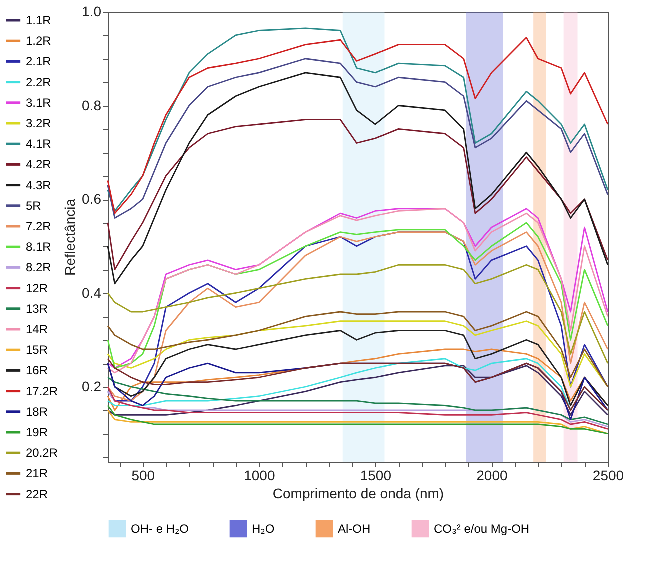 Image resolution: width=661 pixels, height=567 pixels. What do you see at coordinates (92, 292) in the screenshot?
I see `y-tick-label: 0.4` at bounding box center [92, 292].